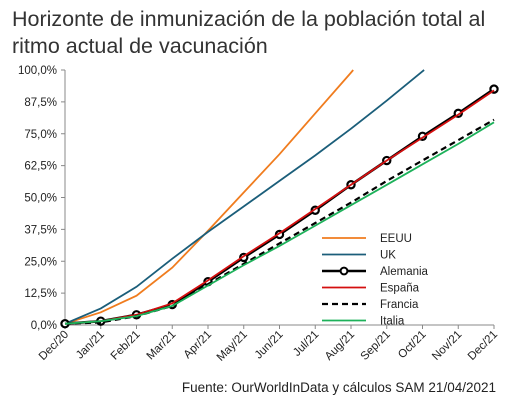  What do you see at coordinates (40, 167) in the screenshot?
I see `y-tick-label: 62,5%` at bounding box center [40, 167].